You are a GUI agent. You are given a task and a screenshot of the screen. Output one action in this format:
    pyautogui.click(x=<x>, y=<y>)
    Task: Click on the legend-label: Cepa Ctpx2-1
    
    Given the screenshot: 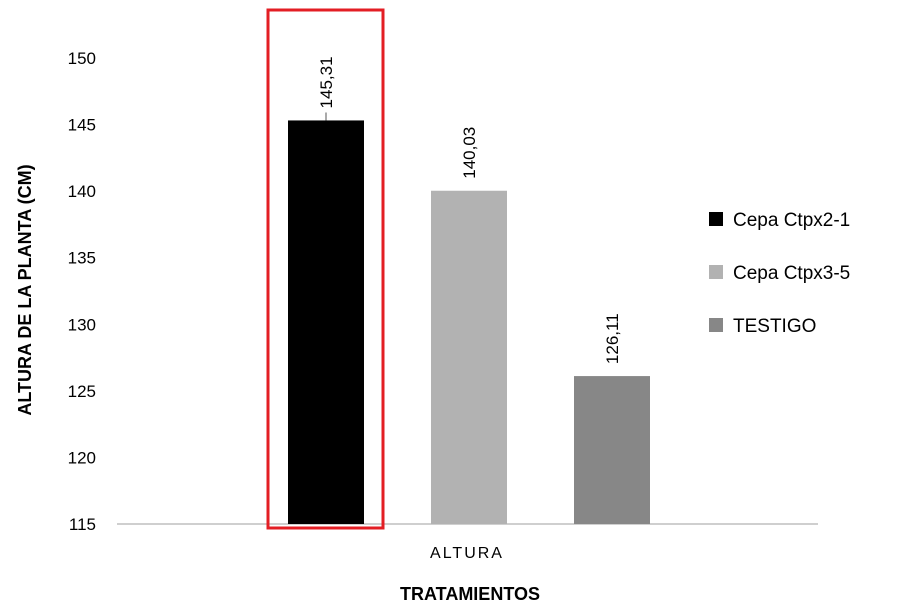 What is the action you would take?
    pyautogui.click(x=791, y=220)
    